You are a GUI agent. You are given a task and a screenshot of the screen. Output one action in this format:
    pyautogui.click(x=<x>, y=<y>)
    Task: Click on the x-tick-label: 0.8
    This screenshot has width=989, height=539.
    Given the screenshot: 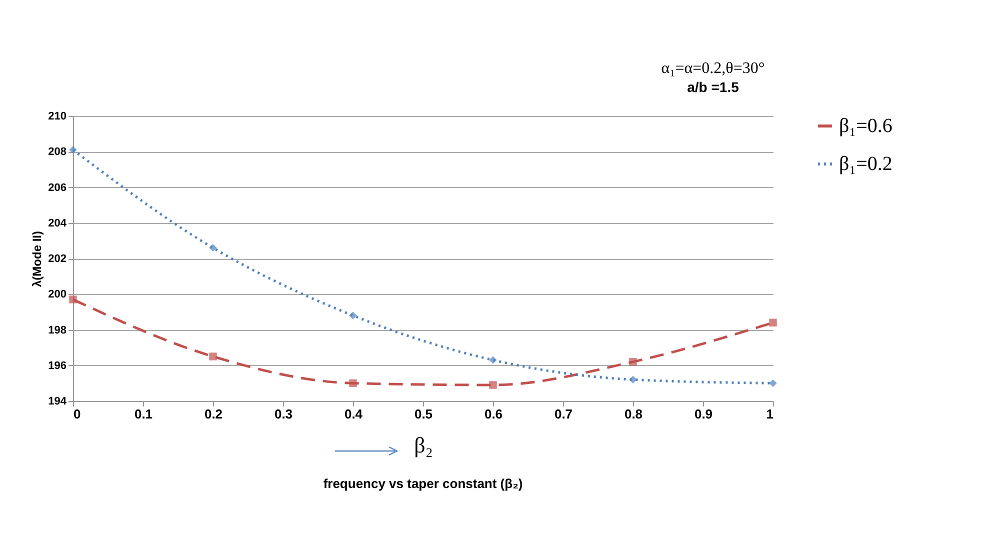 What is the action you would take?
    pyautogui.click(x=633, y=414)
    